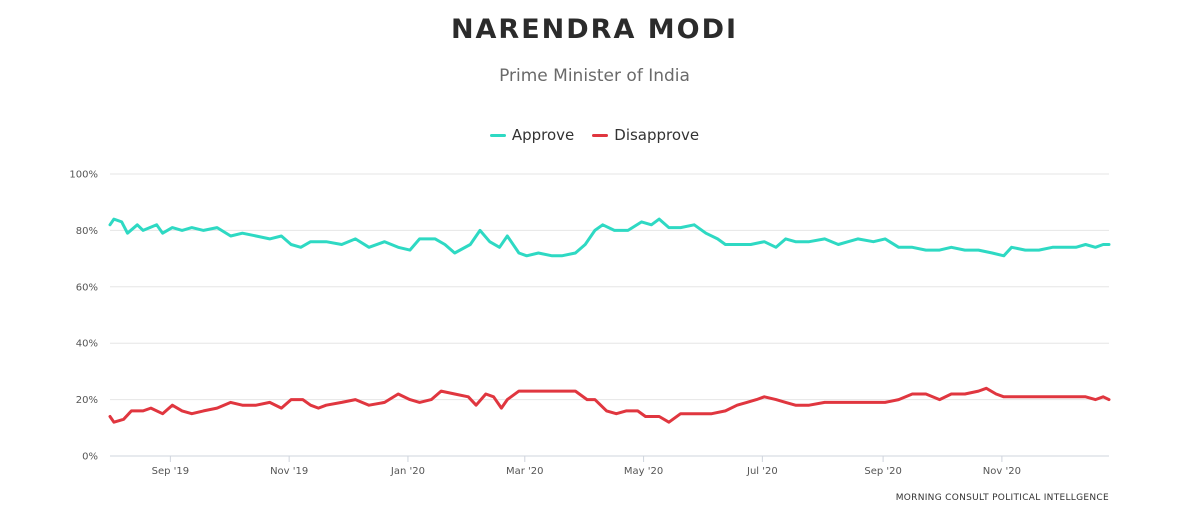 The height and width of the screenshot is (518, 1189). What do you see at coordinates (594, 29) in the screenshot?
I see `chart-title: NARENDRA MODI` at bounding box center [594, 29].